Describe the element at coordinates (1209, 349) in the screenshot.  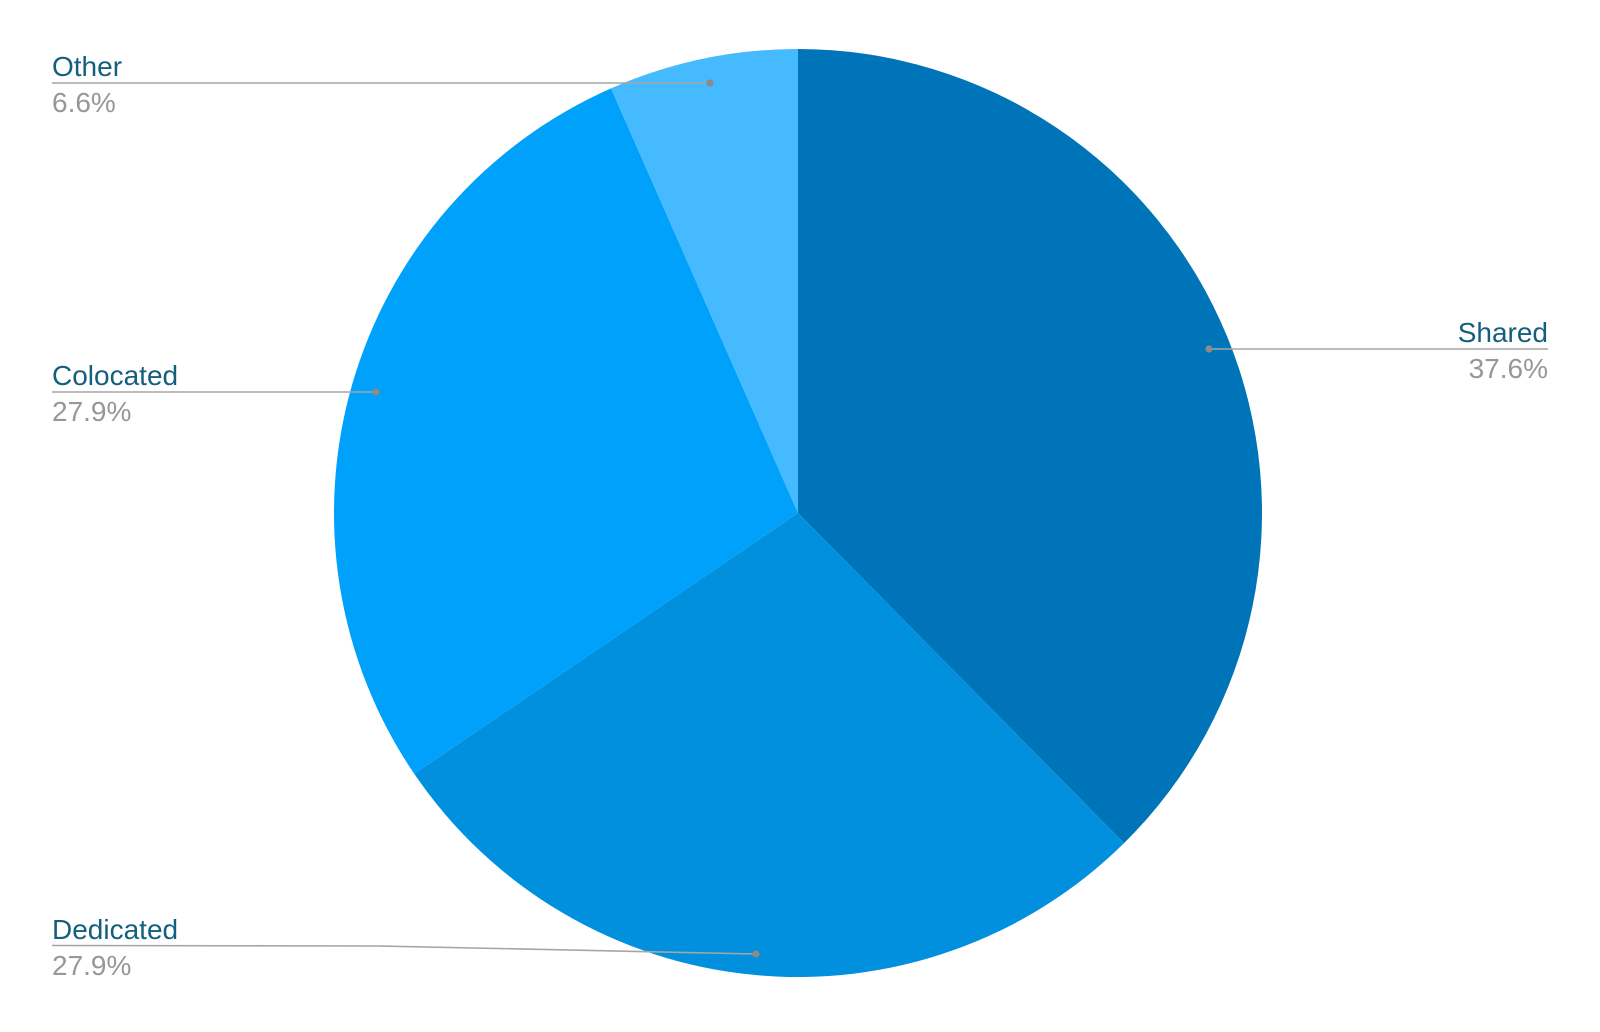
I see `leader-dot-shared` at that location.